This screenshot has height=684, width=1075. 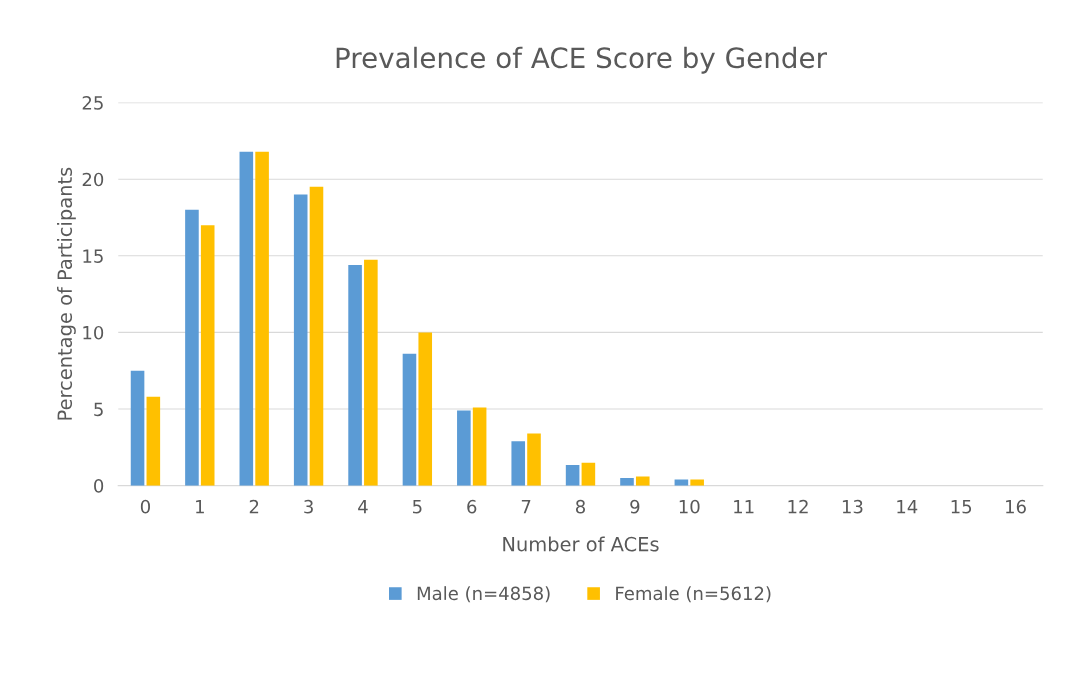 What do you see at coordinates (635, 506) in the screenshot?
I see `x-tick-label: 9` at bounding box center [635, 506].